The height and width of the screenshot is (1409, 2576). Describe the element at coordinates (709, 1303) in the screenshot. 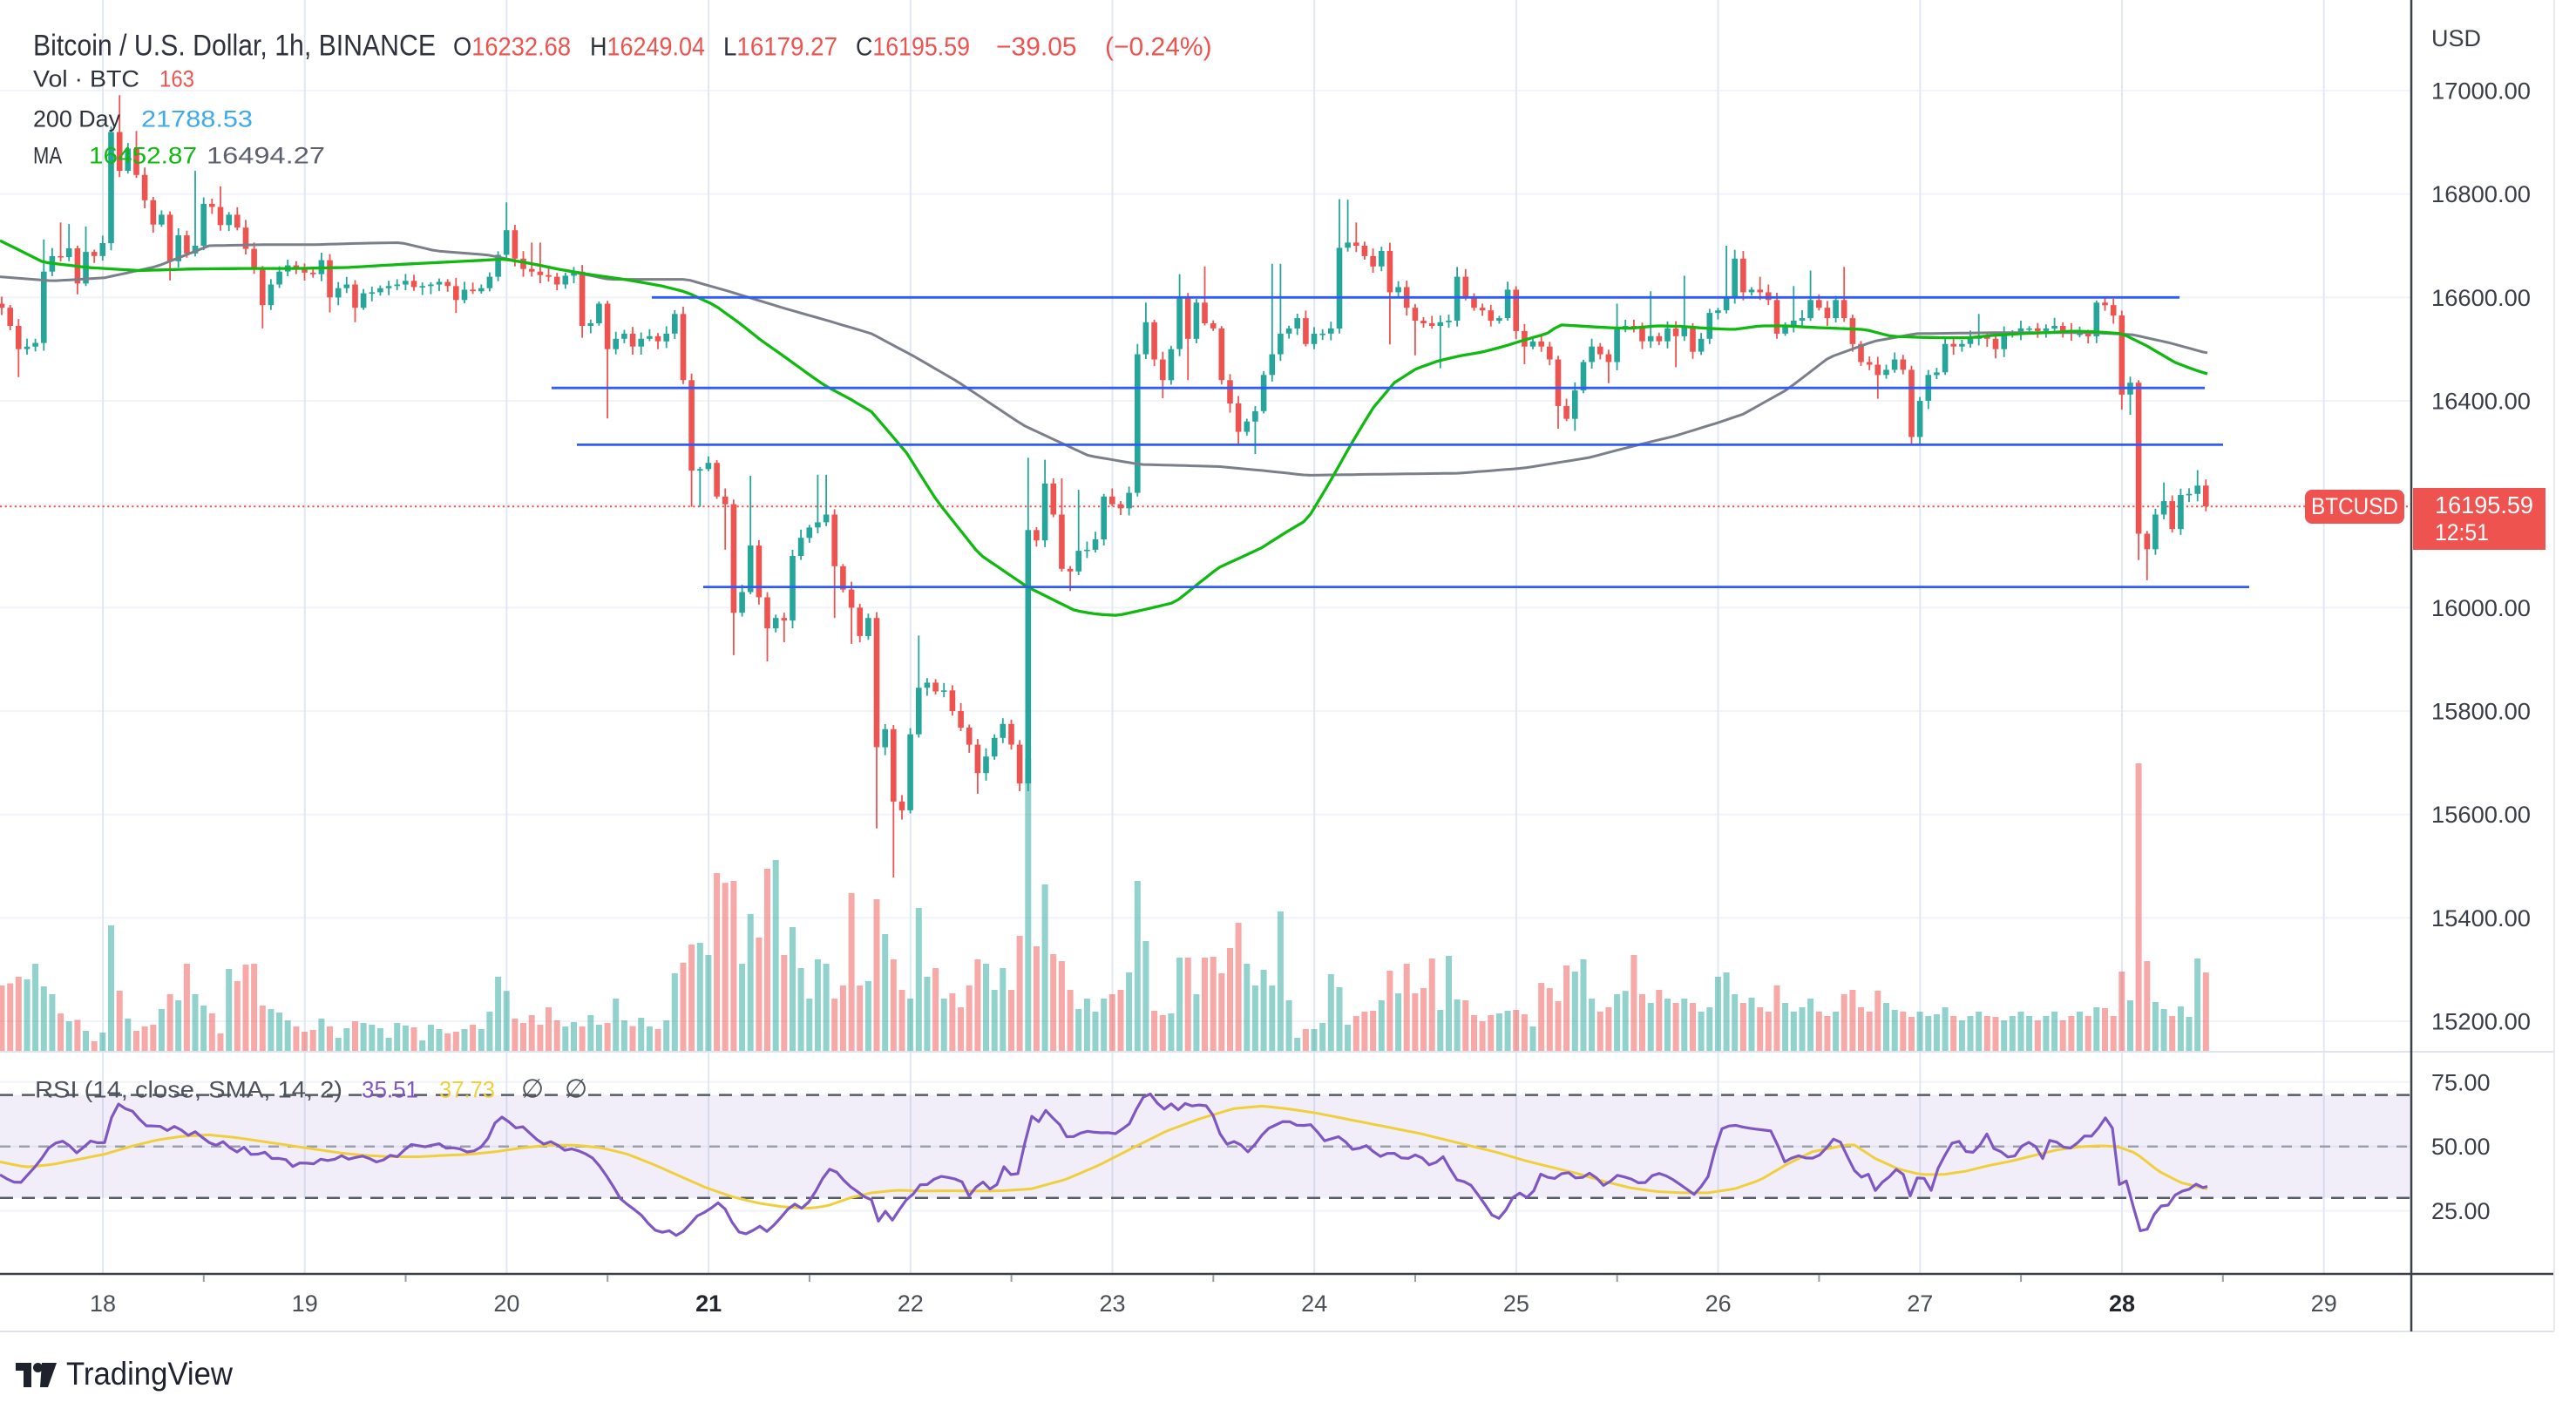

I see `svg-text: 21` at that location.